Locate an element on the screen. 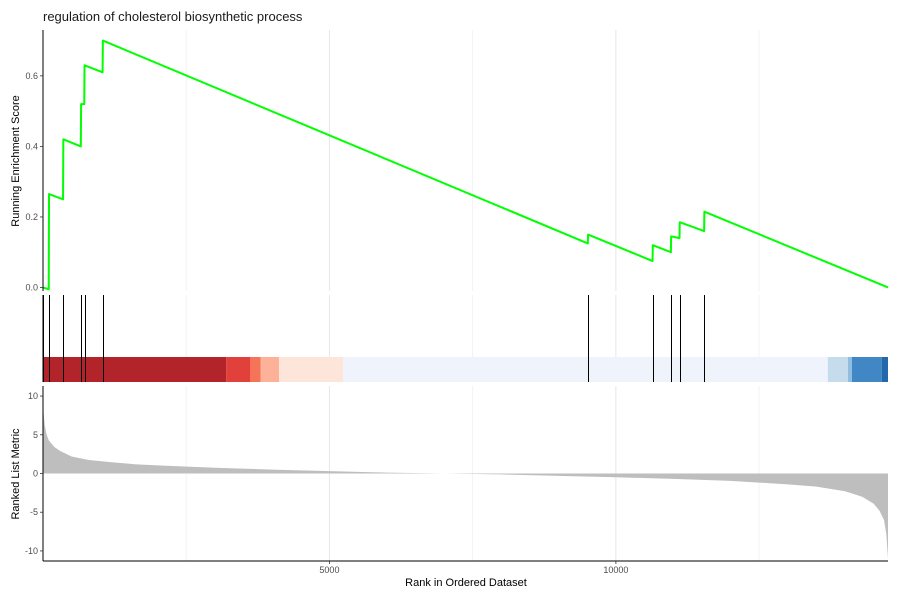 Image resolution: width=900 pixels, height=600 pixels. metric-tick-label-4: -10 is located at coordinates (31, 551).